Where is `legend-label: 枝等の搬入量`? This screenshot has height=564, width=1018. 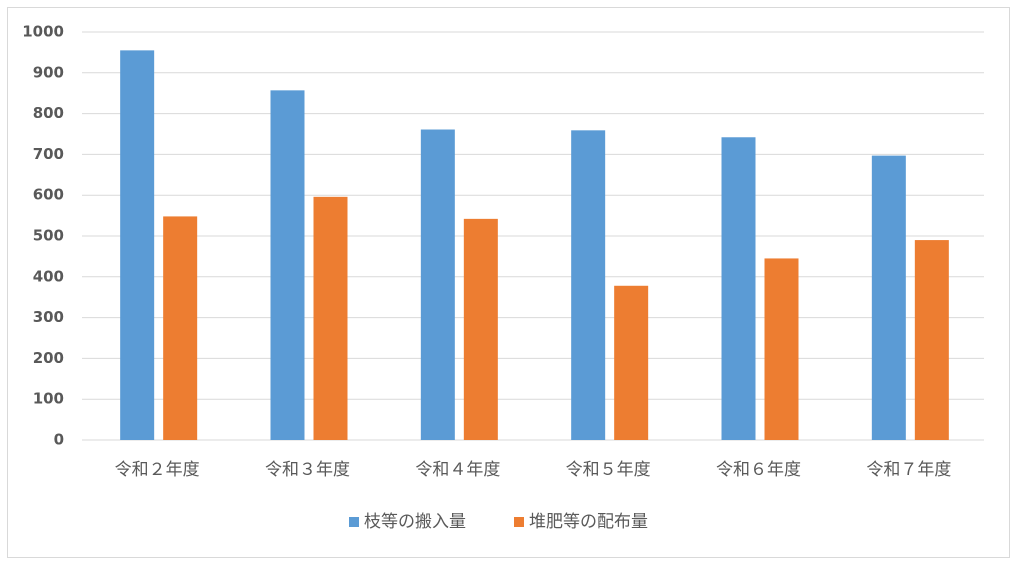 legend-label: 枝等の搬入量 is located at coordinates (415, 522).